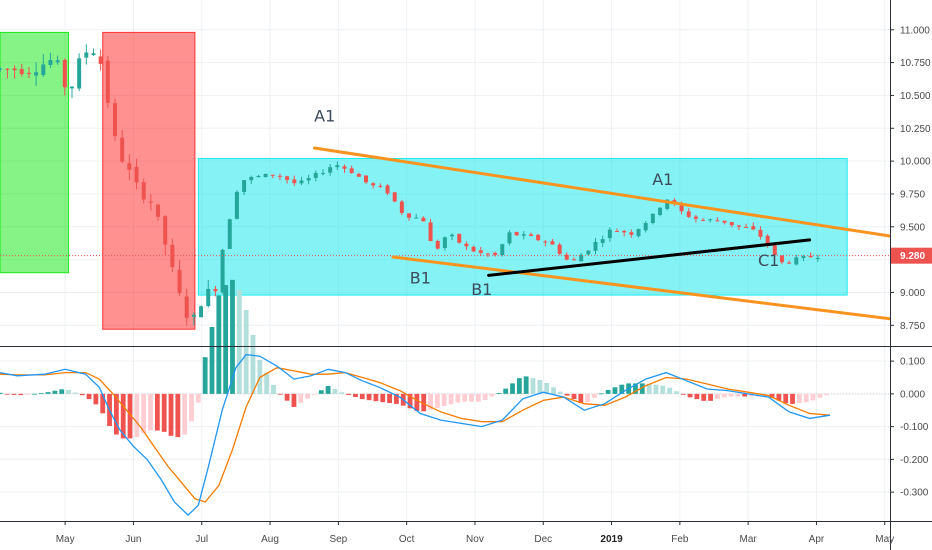 The height and width of the screenshot is (550, 932). What do you see at coordinates (611, 539) in the screenshot?
I see `time-tick-label: 2019` at bounding box center [611, 539].